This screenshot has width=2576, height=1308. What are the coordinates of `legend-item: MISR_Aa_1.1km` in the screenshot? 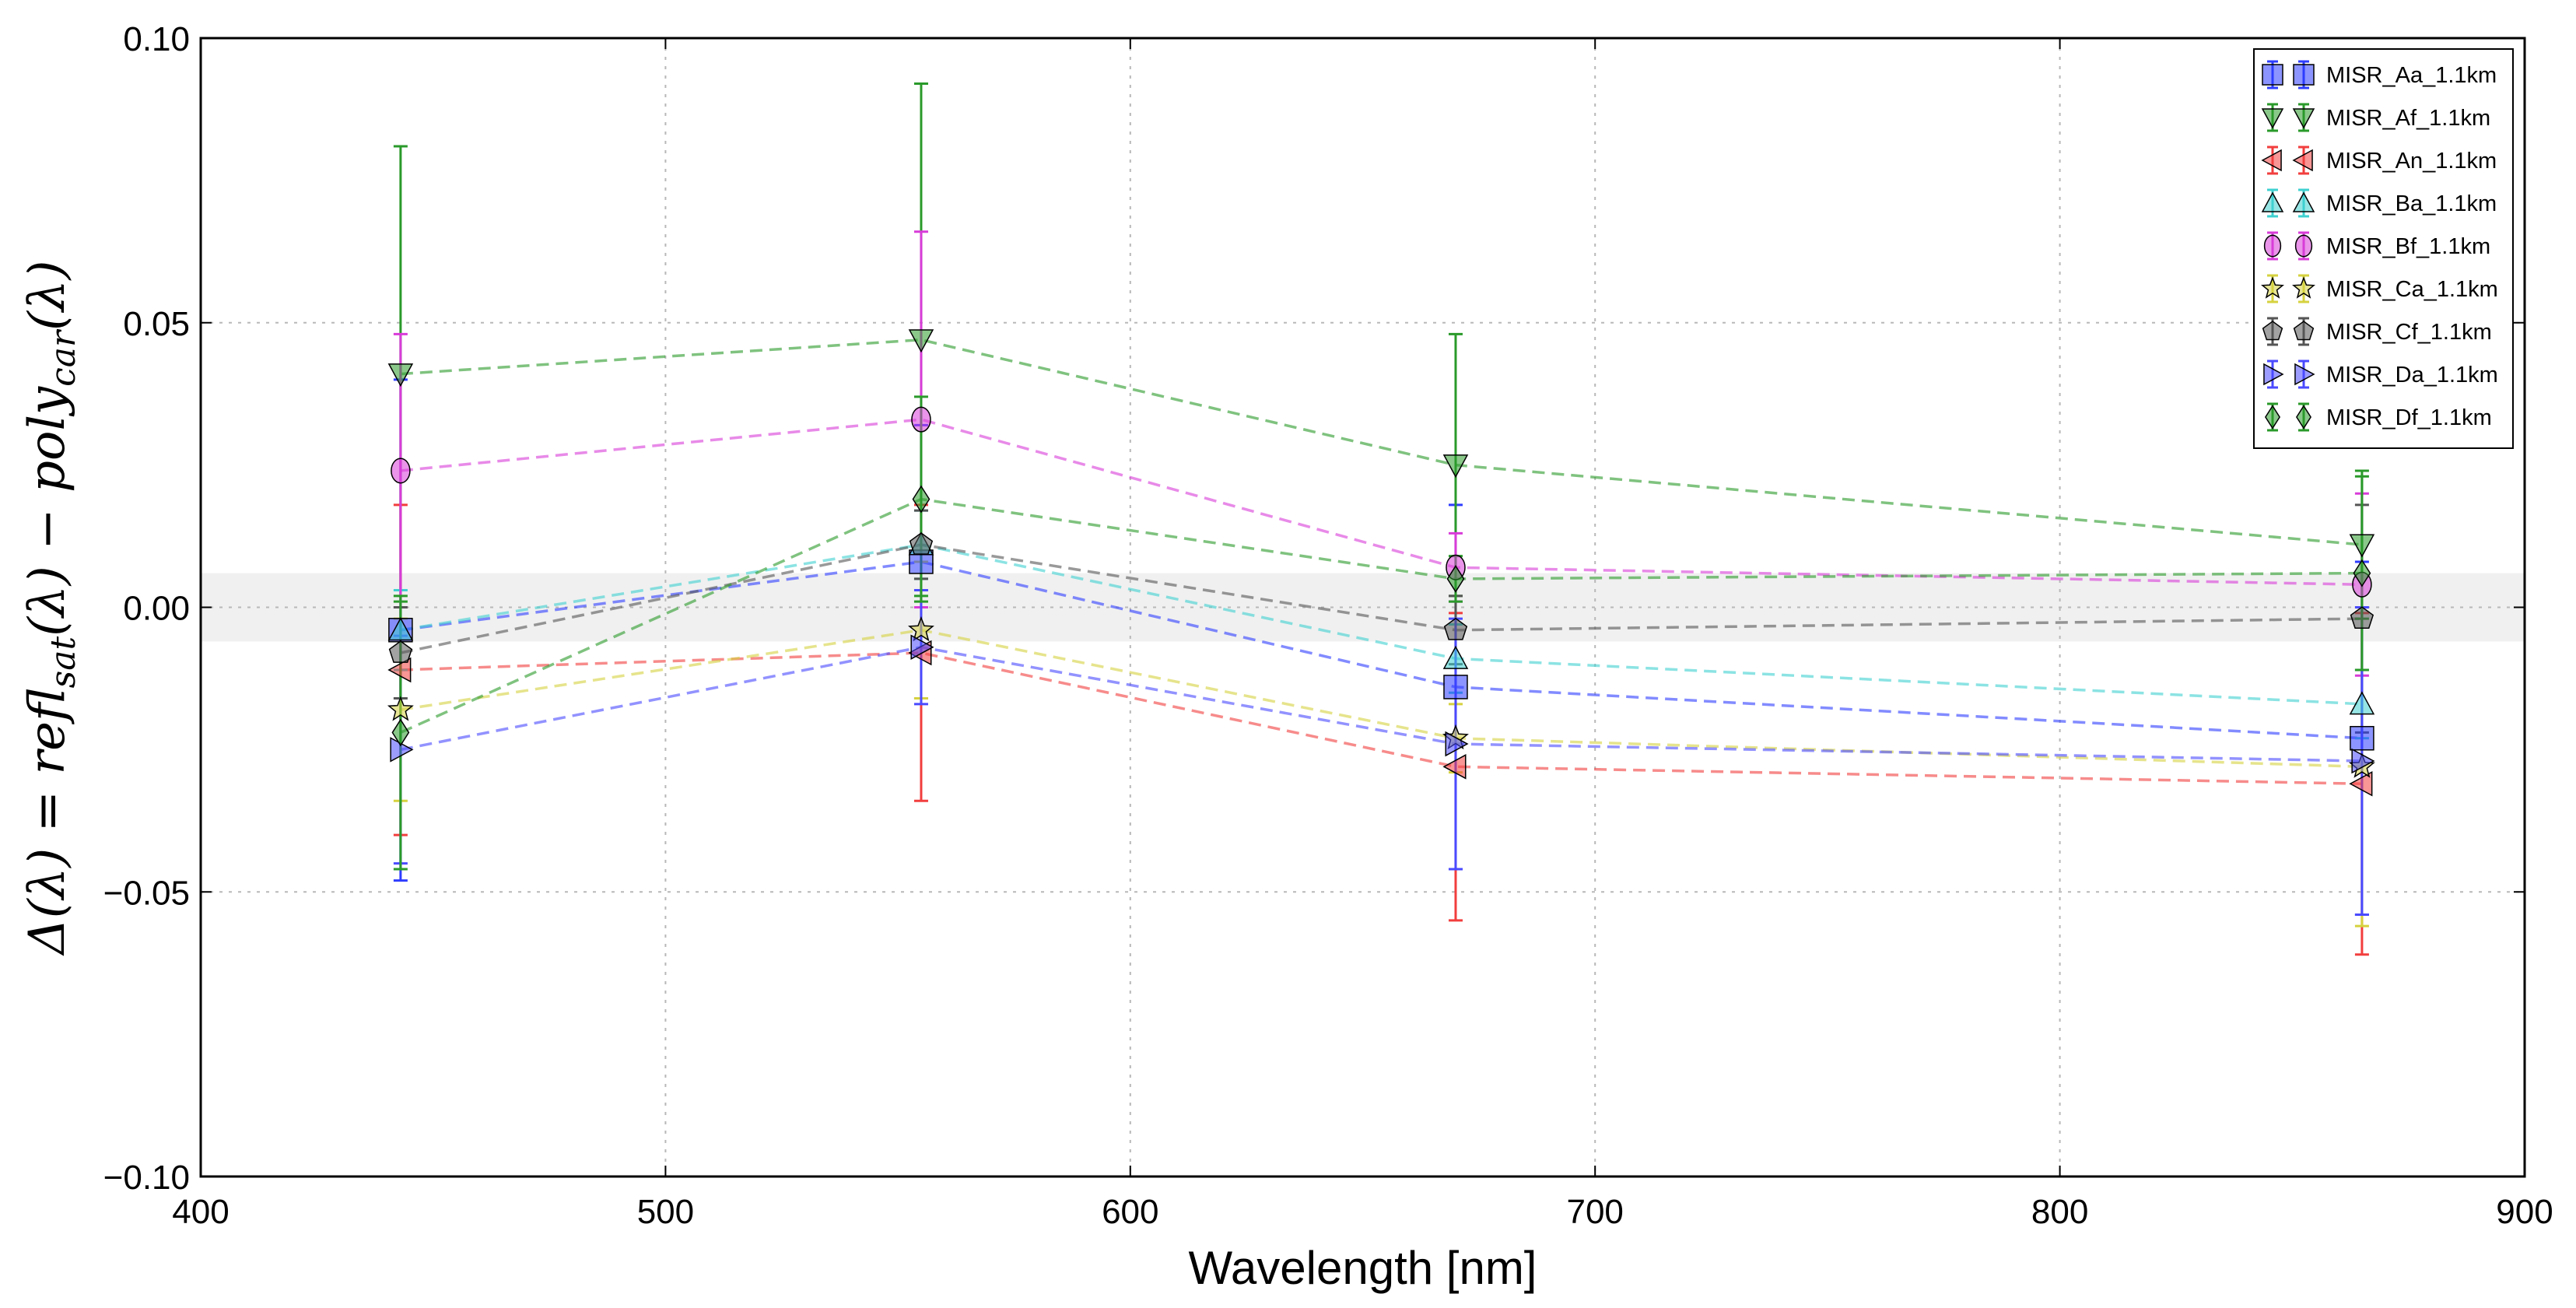 It's located at (2379, 74).